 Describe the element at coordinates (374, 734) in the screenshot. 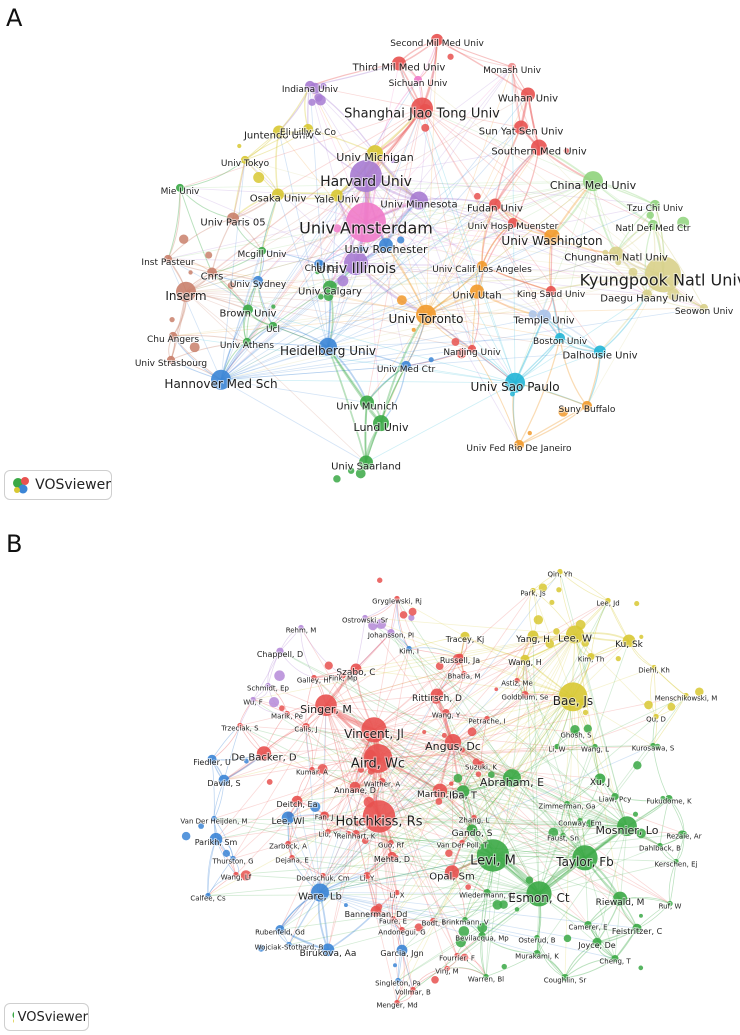

I see `label-vincent-jl: Vincent, Jl` at that location.